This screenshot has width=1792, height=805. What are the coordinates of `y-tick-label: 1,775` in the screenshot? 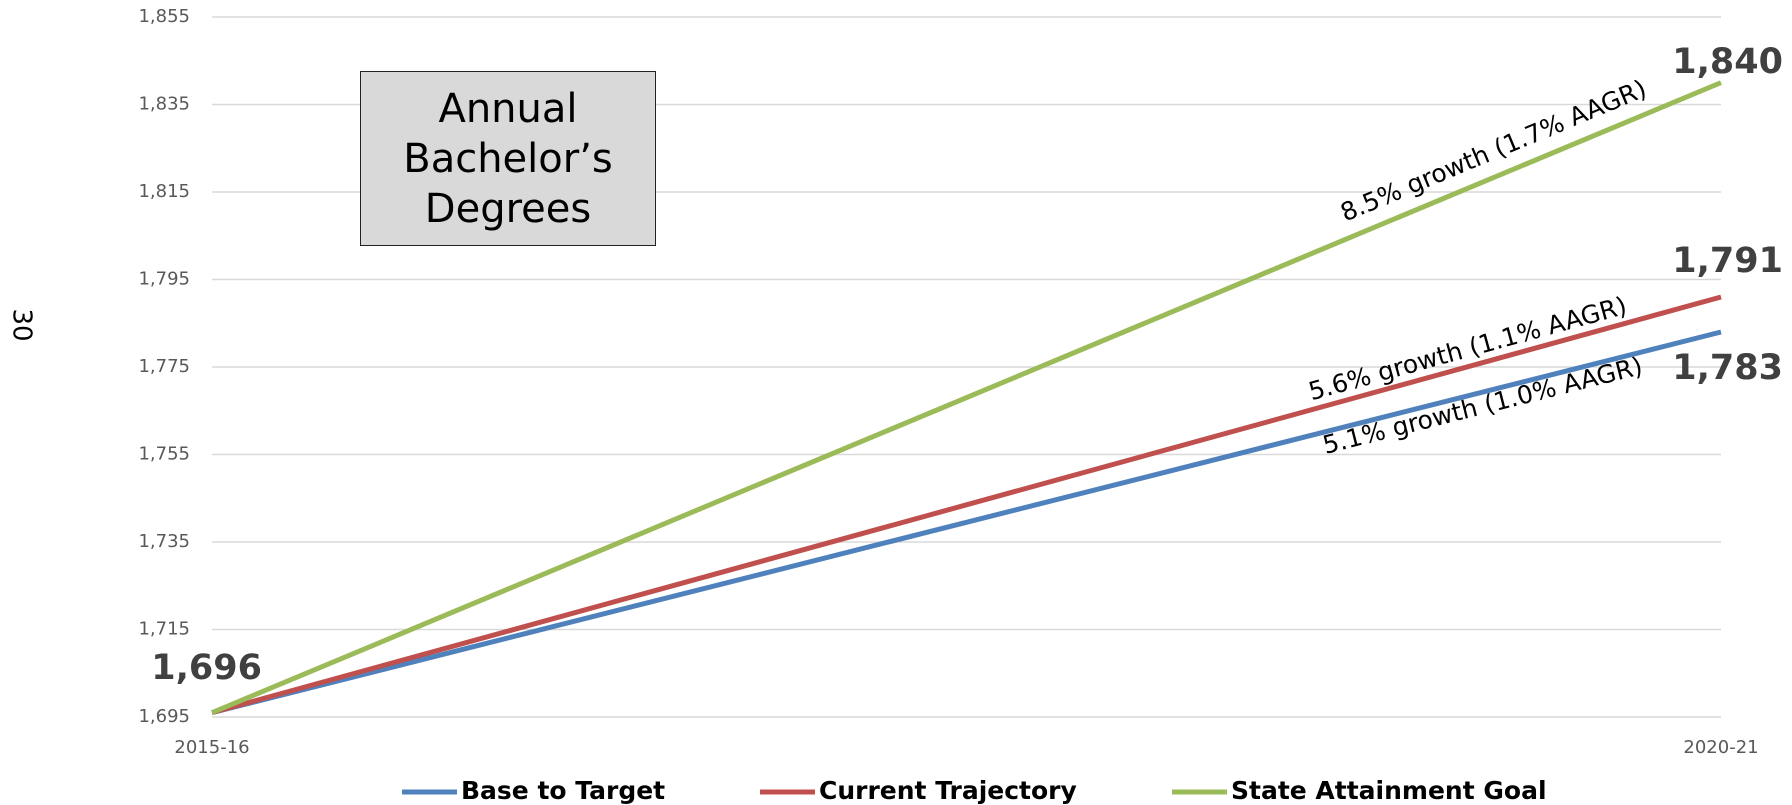 It's located at (164, 366).